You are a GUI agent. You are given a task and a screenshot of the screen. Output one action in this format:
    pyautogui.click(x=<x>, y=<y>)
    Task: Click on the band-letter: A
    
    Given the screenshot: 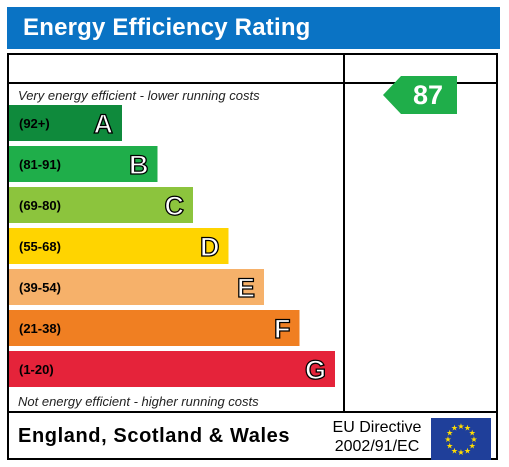 What is the action you would take?
    pyautogui.click(x=104, y=124)
    